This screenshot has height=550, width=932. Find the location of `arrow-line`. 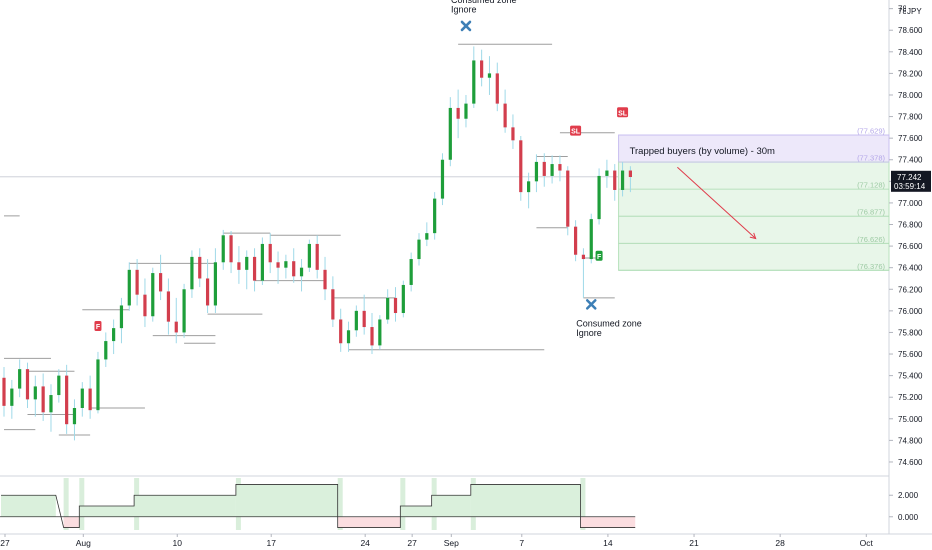

arrow-line is located at coordinates (717, 202).